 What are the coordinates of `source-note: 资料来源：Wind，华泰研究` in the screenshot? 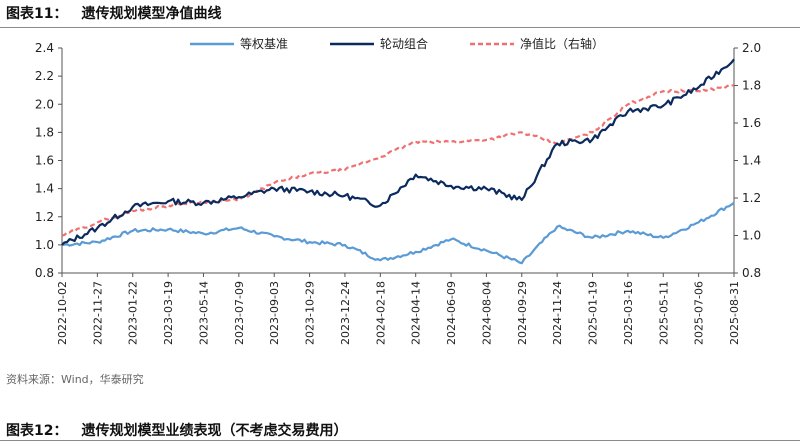 It's located at (75, 379).